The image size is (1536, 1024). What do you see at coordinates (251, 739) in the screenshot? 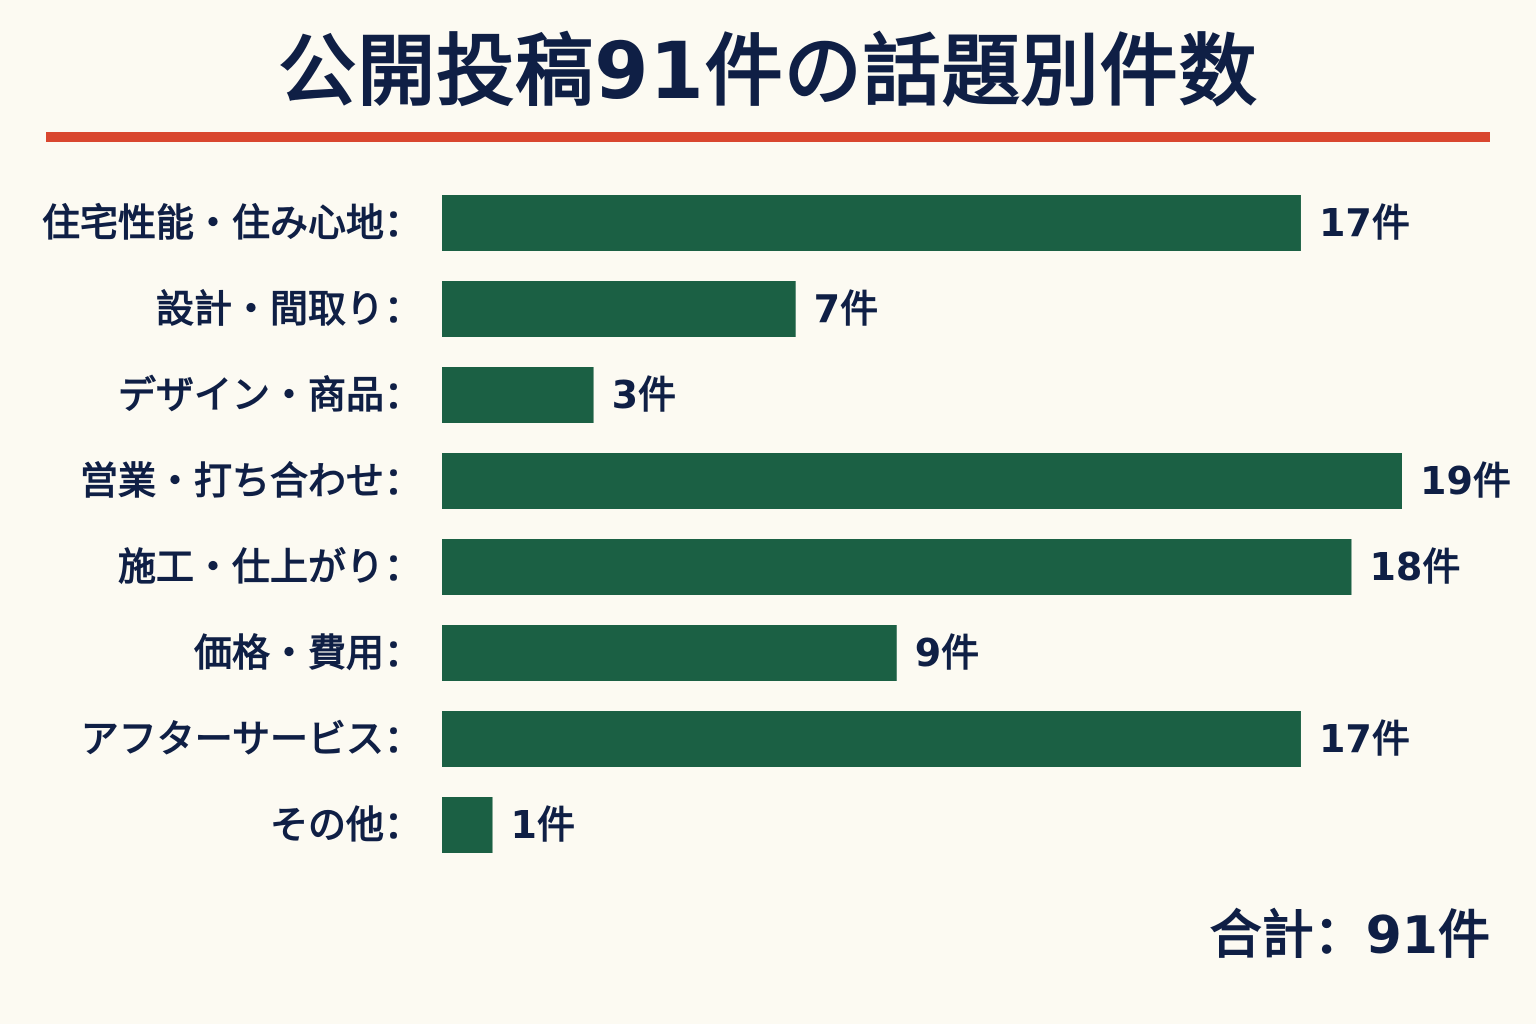
I see `category-label: アフターサービス：` at bounding box center [251, 739].